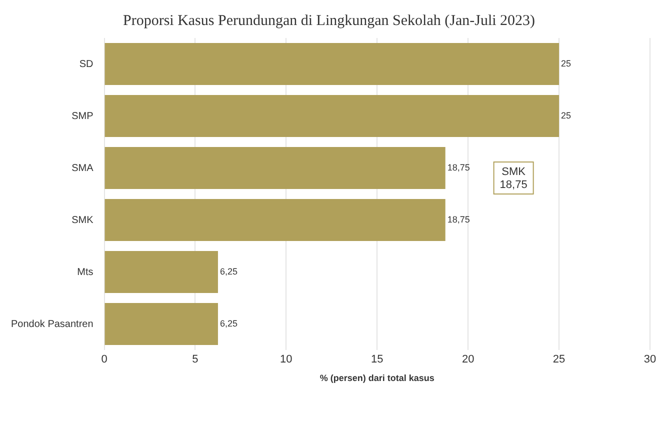 The height and width of the screenshot is (425, 672). I want to click on x-tick-label: 5, so click(195, 360).